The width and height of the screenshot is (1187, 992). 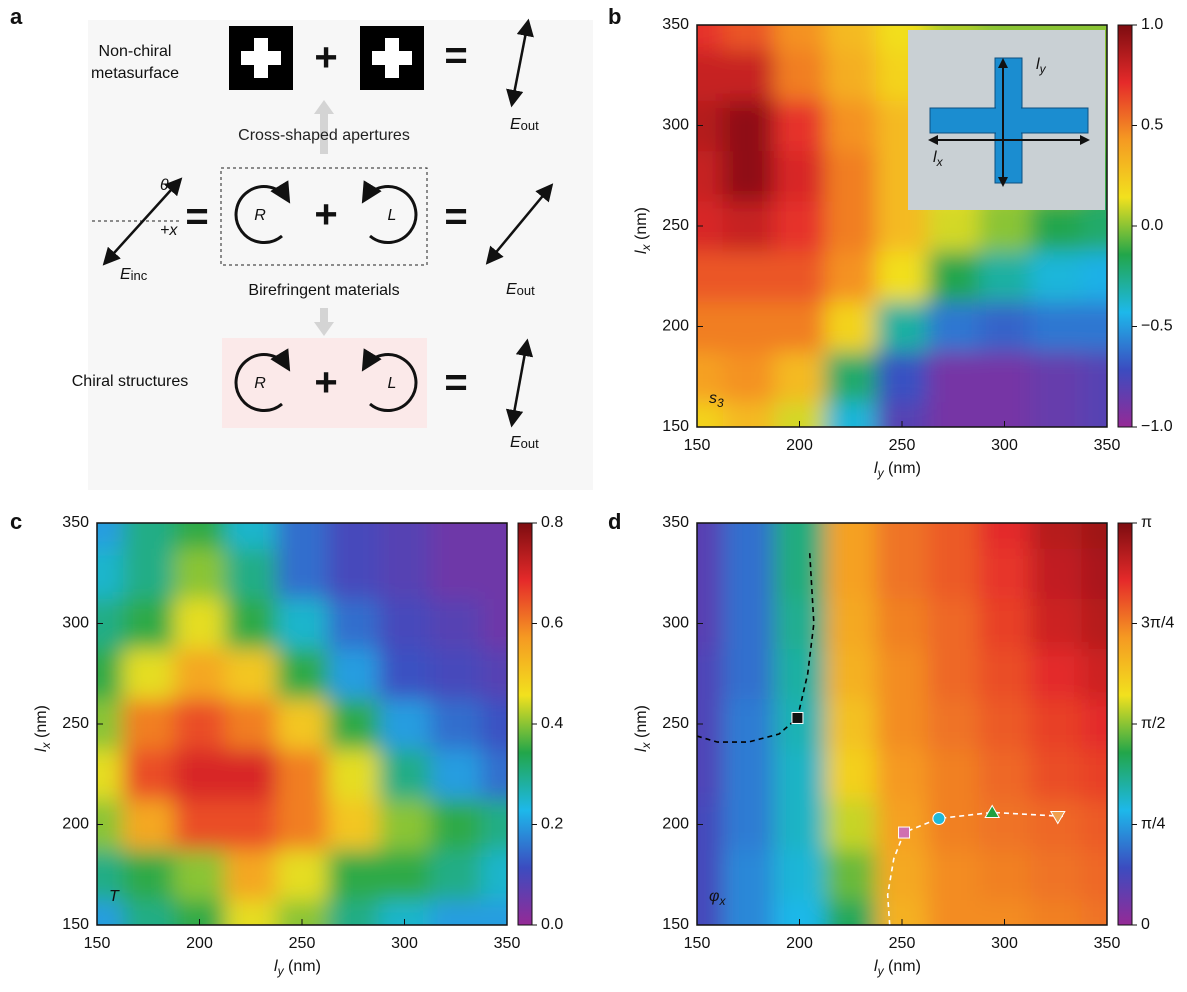 I want to click on highlight-box, so click(x=324, y=383).